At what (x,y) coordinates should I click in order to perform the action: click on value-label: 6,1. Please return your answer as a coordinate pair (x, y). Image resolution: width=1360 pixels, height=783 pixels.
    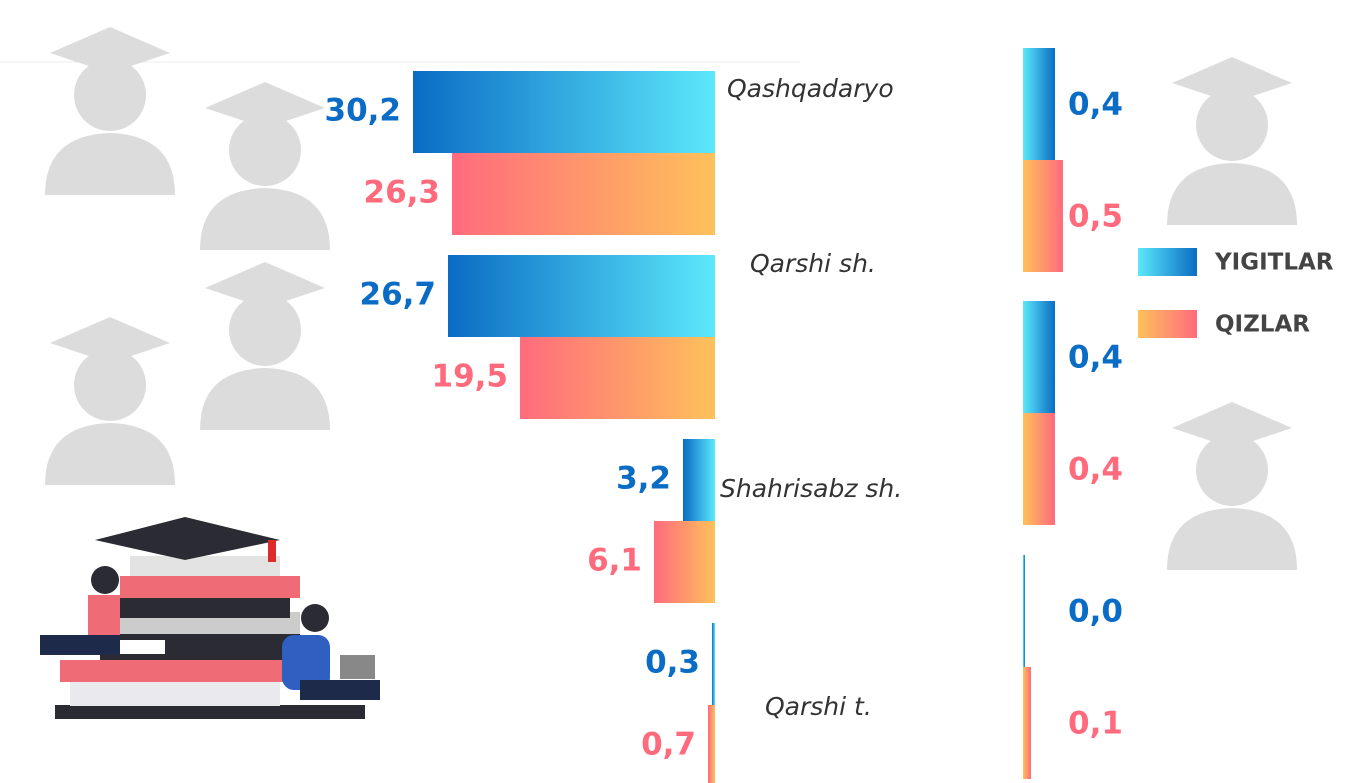
    Looking at the image, I should click on (614, 561).